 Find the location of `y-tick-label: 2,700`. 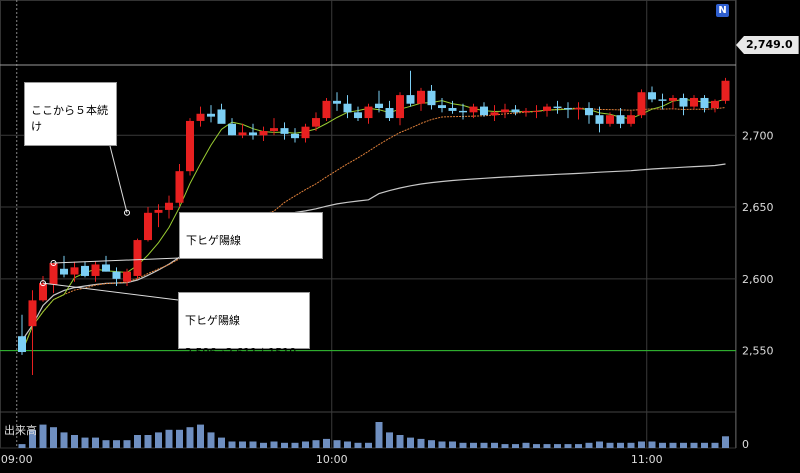

y-tick-label: 2,700 is located at coordinates (758, 135).